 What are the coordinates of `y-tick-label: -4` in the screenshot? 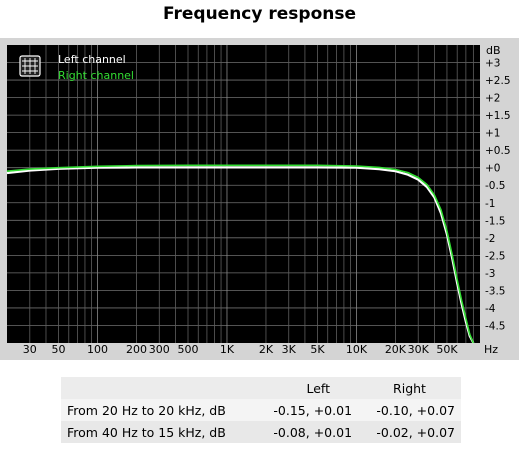 It's located at (490, 309).